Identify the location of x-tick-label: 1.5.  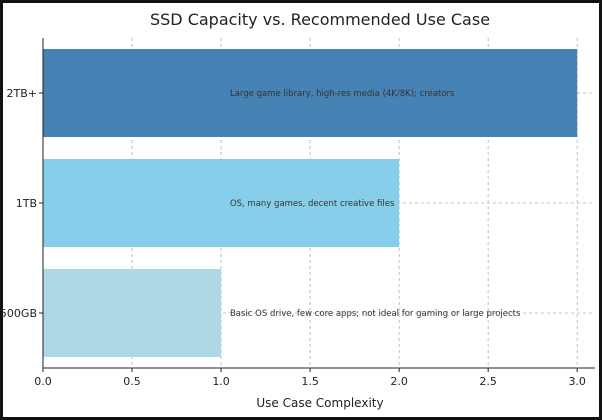
(310, 381).